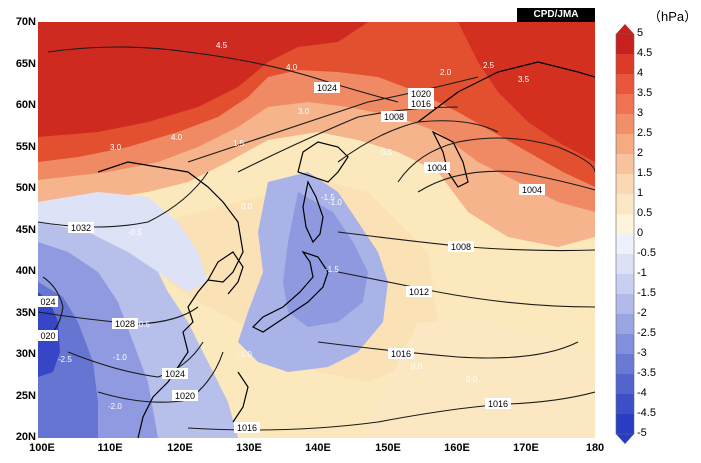  I want to click on lon-label: 120E, so click(180, 448).